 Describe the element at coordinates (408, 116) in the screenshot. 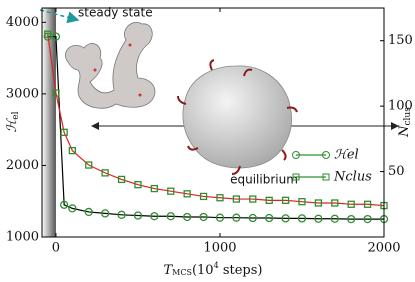

I see `label-part: clus` at that location.